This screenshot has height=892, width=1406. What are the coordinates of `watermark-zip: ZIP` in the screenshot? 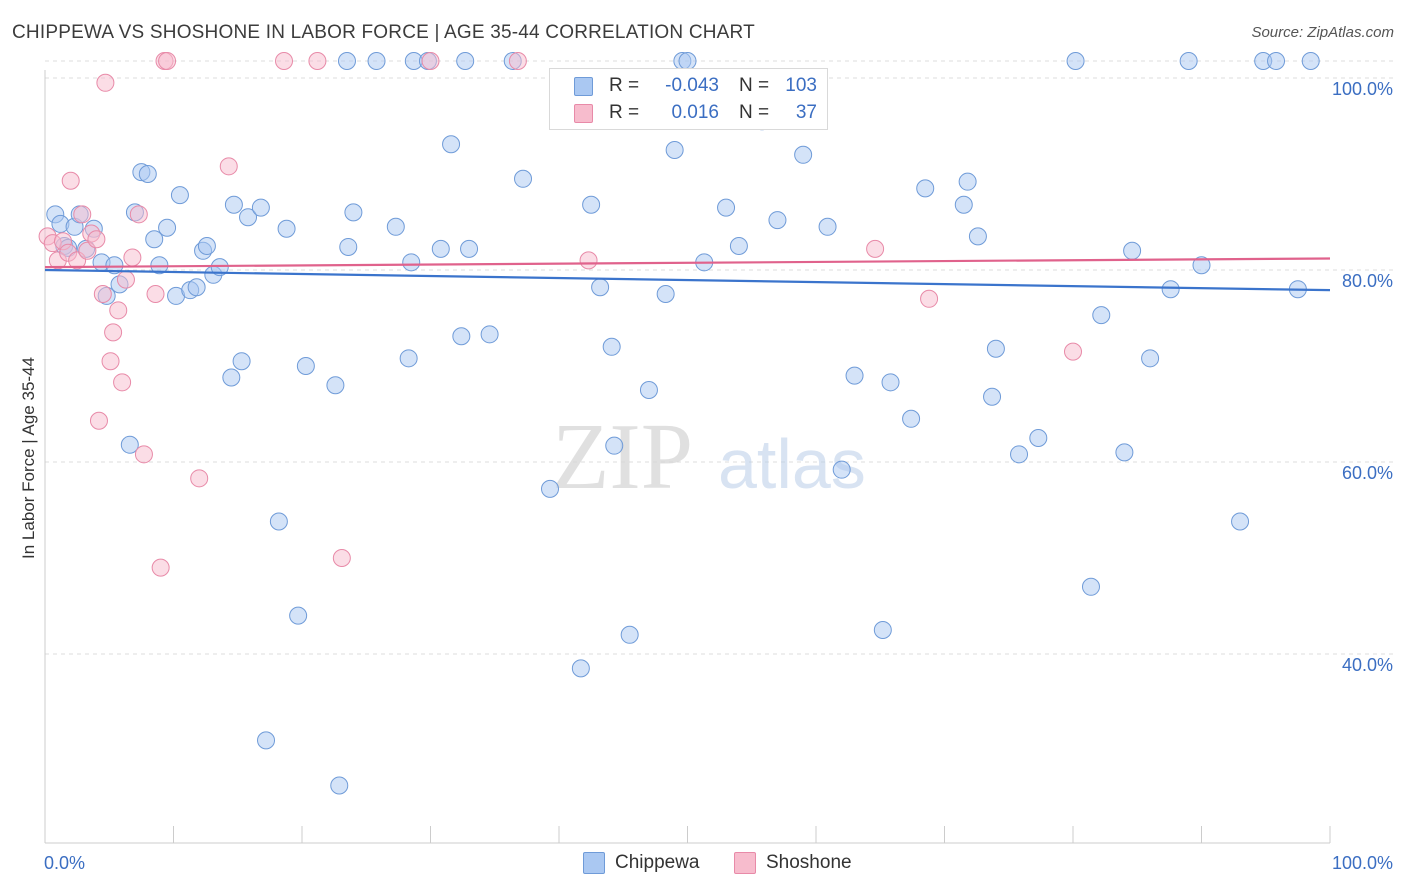 It's located at (622, 457).